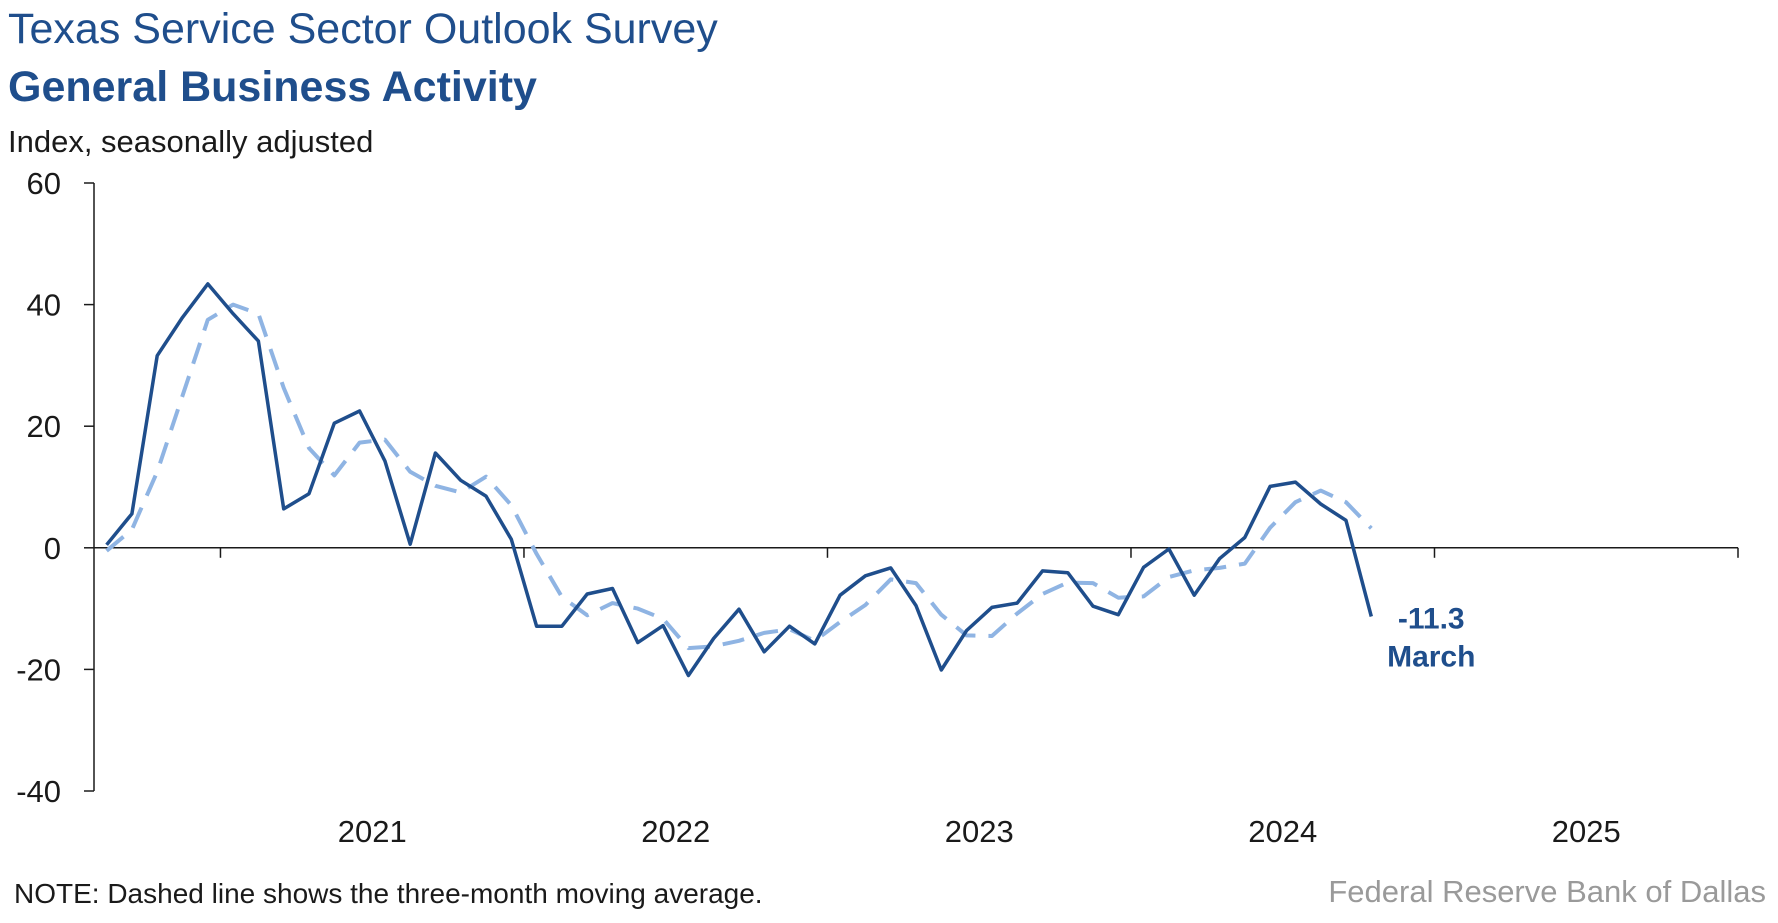  What do you see at coordinates (1431, 619) in the screenshot?
I see `latest-value-label: -11.3` at bounding box center [1431, 619].